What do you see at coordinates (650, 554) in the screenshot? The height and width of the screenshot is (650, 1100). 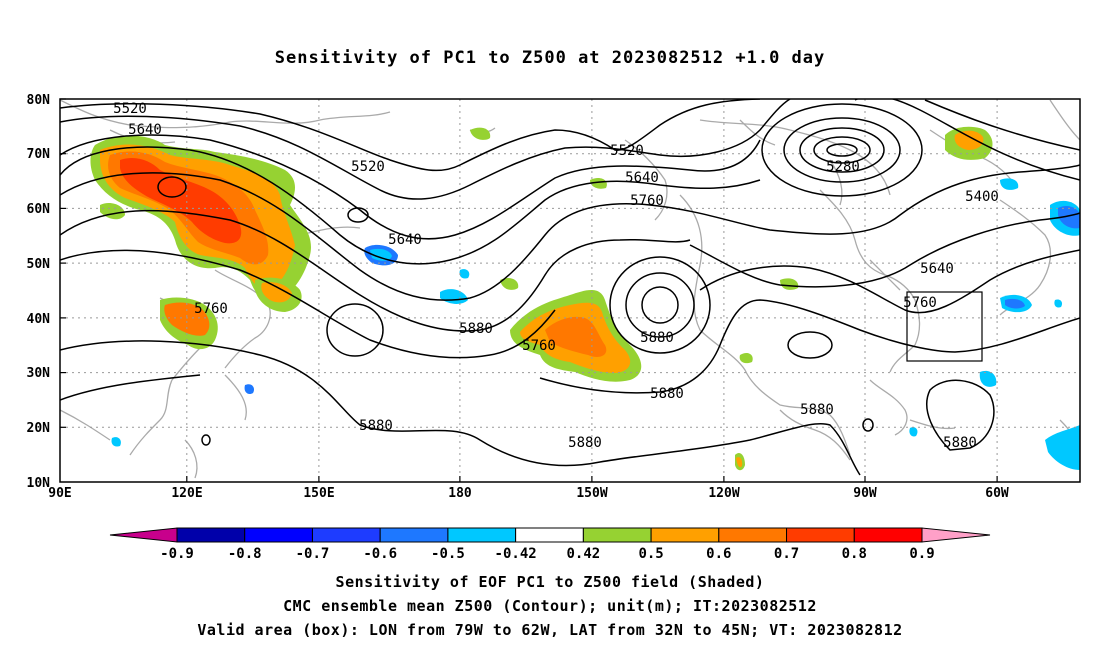 I see `colorbar-label: 0.5` at bounding box center [650, 554].